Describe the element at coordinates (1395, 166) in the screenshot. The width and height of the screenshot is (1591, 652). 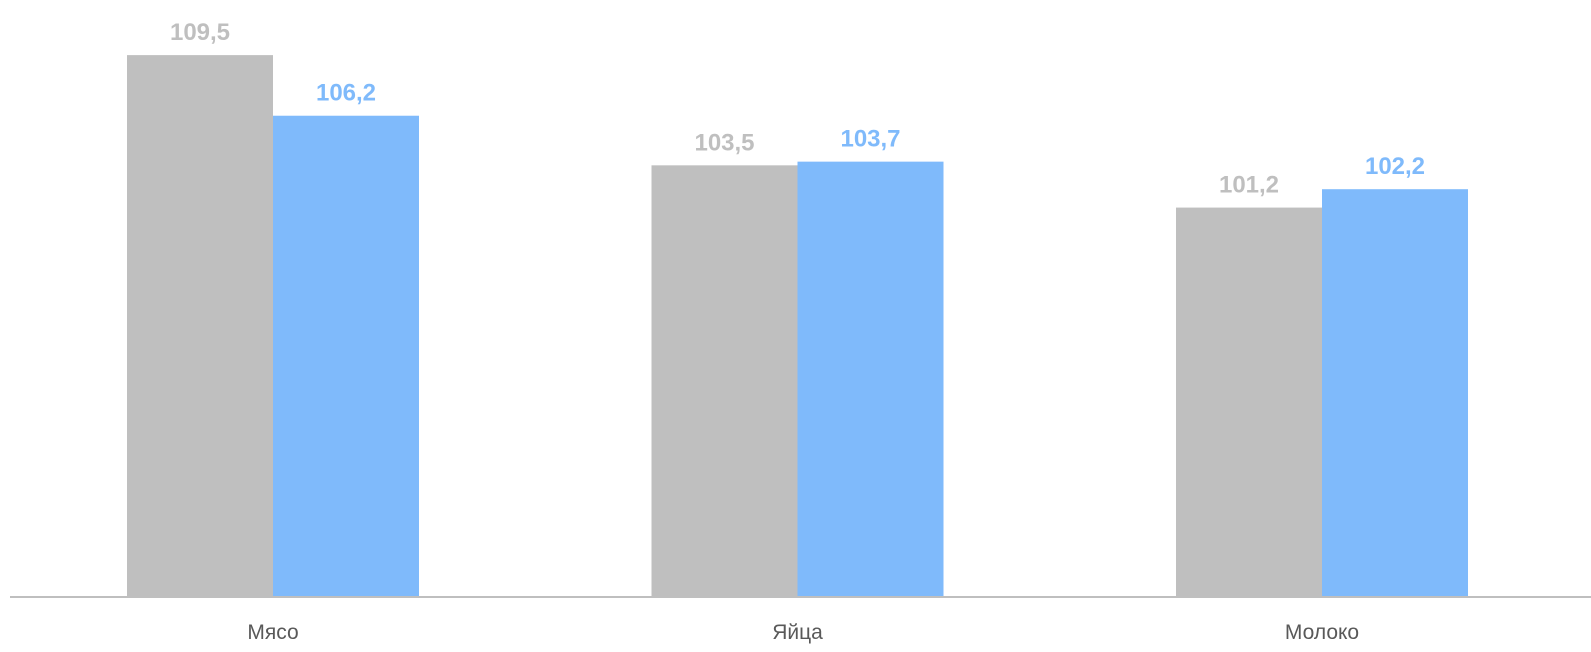
I see `data-label-series-2-2: 102,2` at that location.